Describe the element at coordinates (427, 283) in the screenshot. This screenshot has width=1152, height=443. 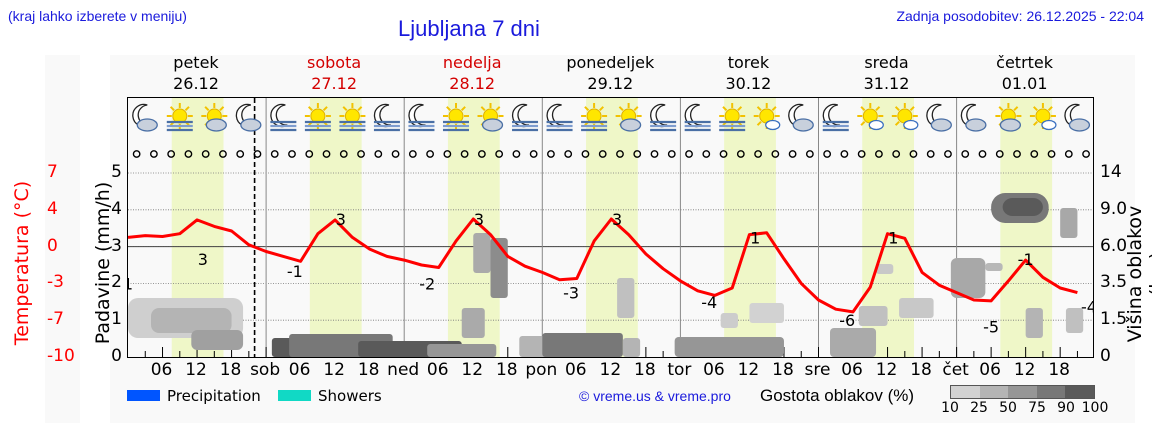
I see `svg-text: -2` at that location.